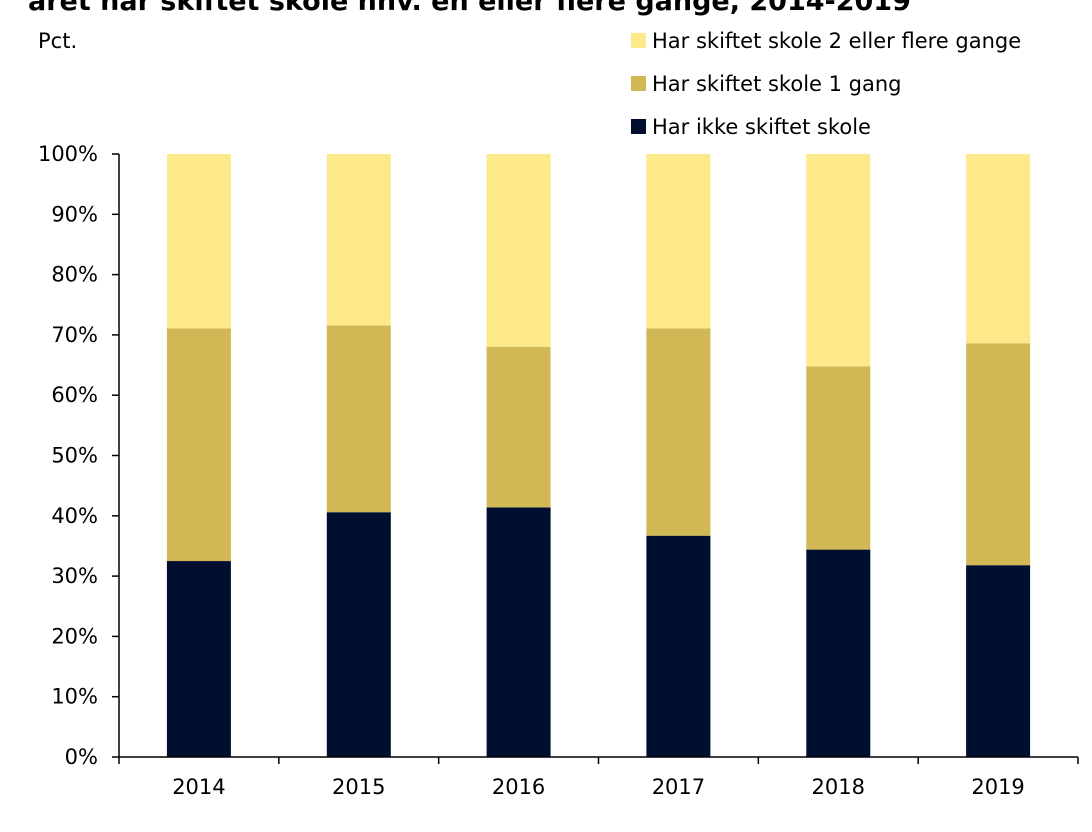 The width and height of the screenshot is (1092, 832). Describe the element at coordinates (777, 84) in the screenshot. I see `legend-label: Har skiftet skole 1 gang` at that location.